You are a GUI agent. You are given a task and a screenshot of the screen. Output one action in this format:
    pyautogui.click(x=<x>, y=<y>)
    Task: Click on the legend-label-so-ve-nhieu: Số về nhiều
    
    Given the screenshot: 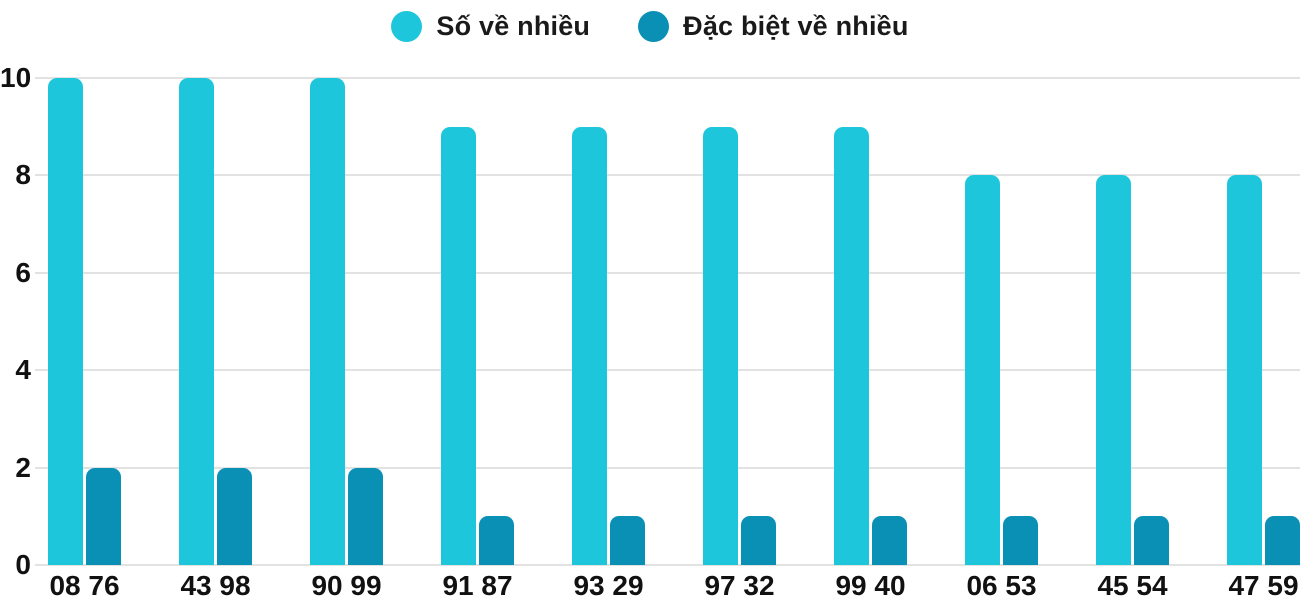 What is the action you would take?
    pyautogui.click(x=513, y=26)
    